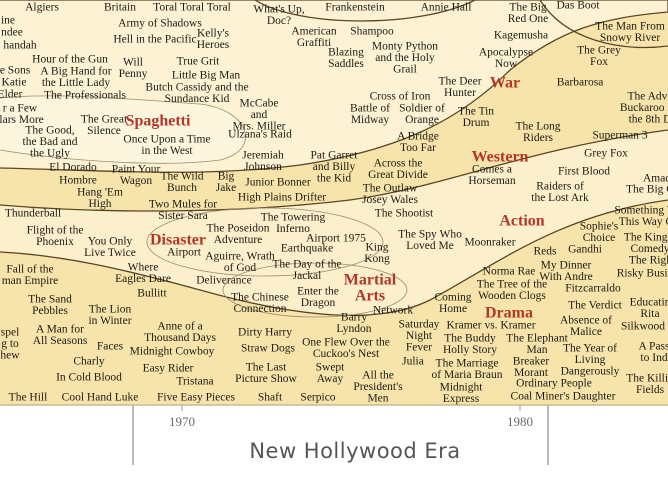  I want to click on film-title: All Seasons, so click(60, 341).